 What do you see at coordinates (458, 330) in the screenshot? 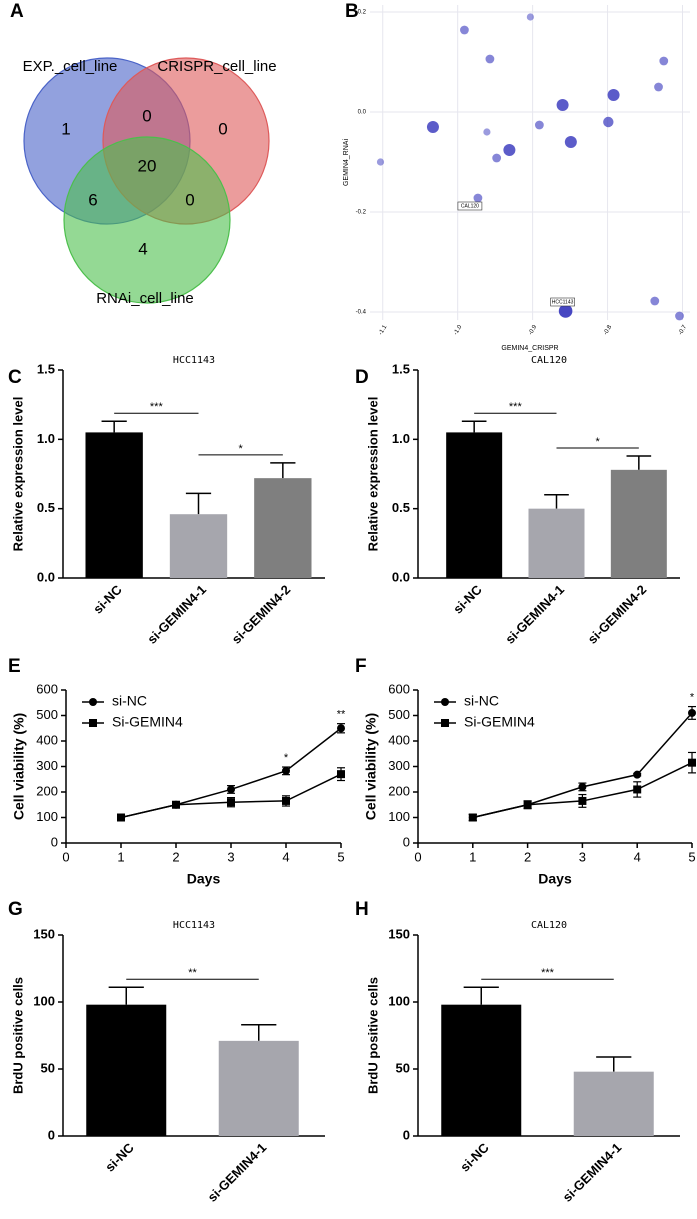
I see `x-tick-label: -1.0` at bounding box center [458, 330].